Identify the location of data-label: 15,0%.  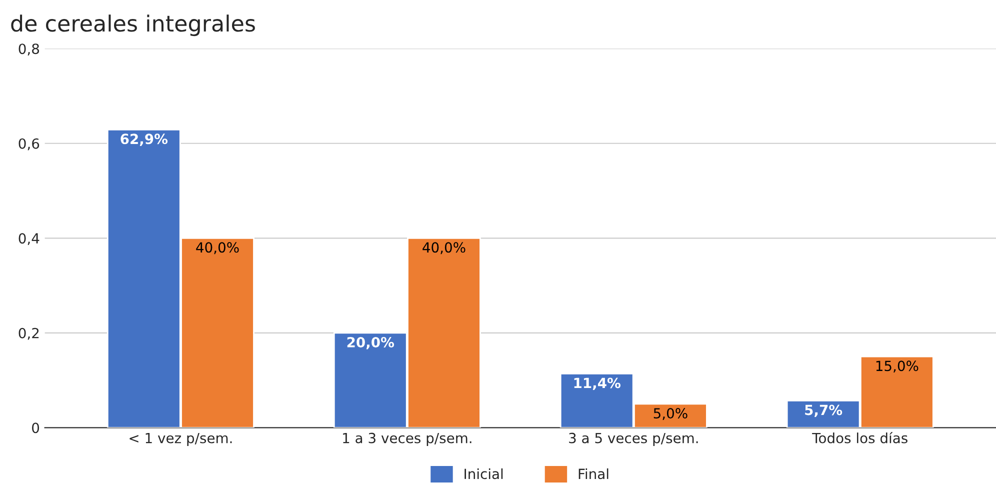
(897, 366).